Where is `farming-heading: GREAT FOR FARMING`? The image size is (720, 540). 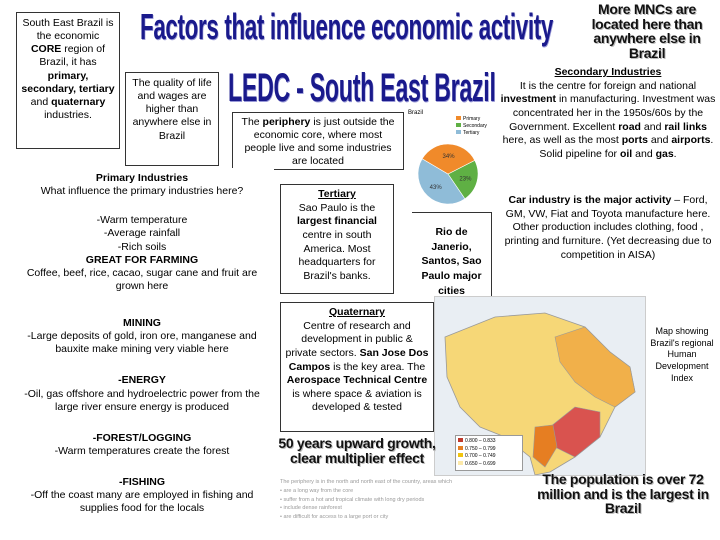
farming-heading: GREAT FOR FARMING is located at coordinates (142, 259).